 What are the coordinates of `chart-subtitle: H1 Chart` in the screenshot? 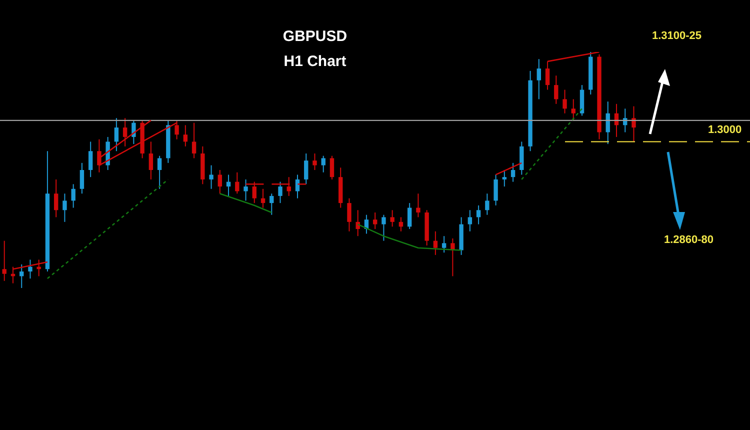 It's located at (315, 61).